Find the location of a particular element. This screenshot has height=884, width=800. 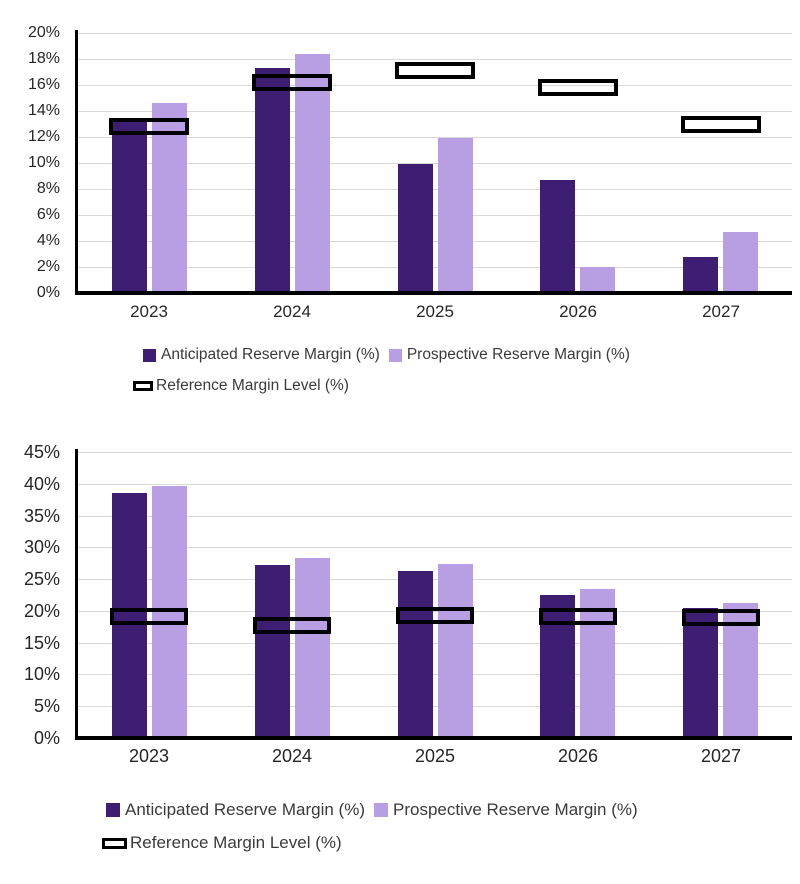

y-axis-tick-label: 18% is located at coordinates (43, 58).